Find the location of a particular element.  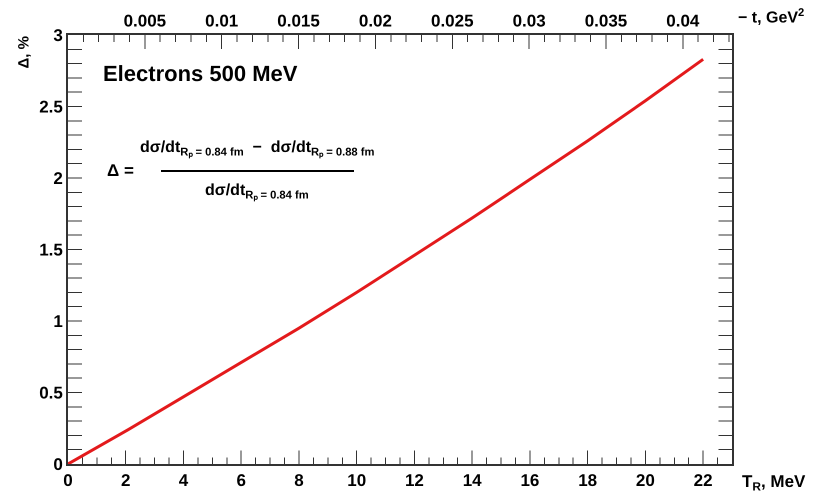

x2-axis-title: − t, GeV$^{2}$ is located at coordinates (771, 17).